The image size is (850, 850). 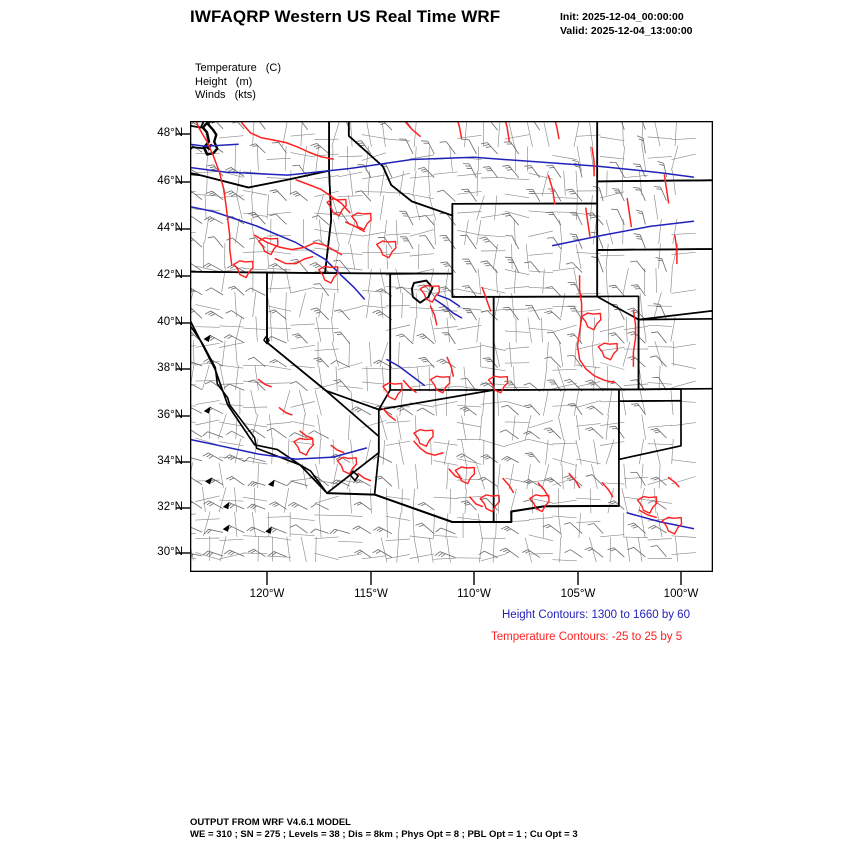 What do you see at coordinates (267, 594) in the screenshot?
I see `lon-tick-label: 120°W` at bounding box center [267, 594].